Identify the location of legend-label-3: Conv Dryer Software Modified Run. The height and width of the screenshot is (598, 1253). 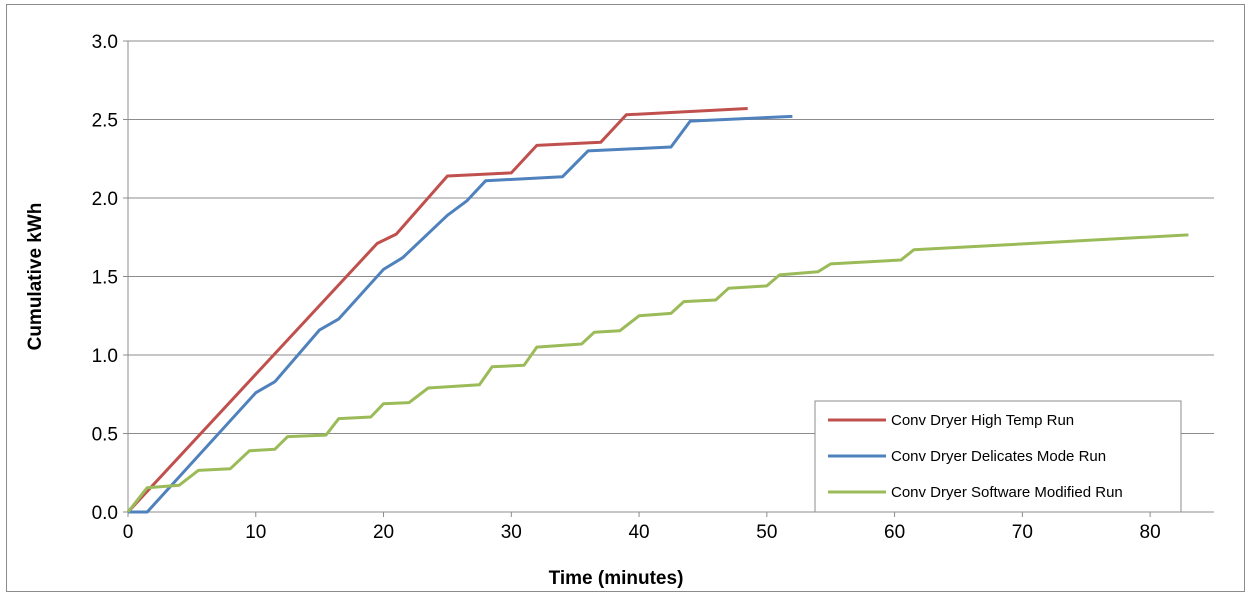
(1007, 492).